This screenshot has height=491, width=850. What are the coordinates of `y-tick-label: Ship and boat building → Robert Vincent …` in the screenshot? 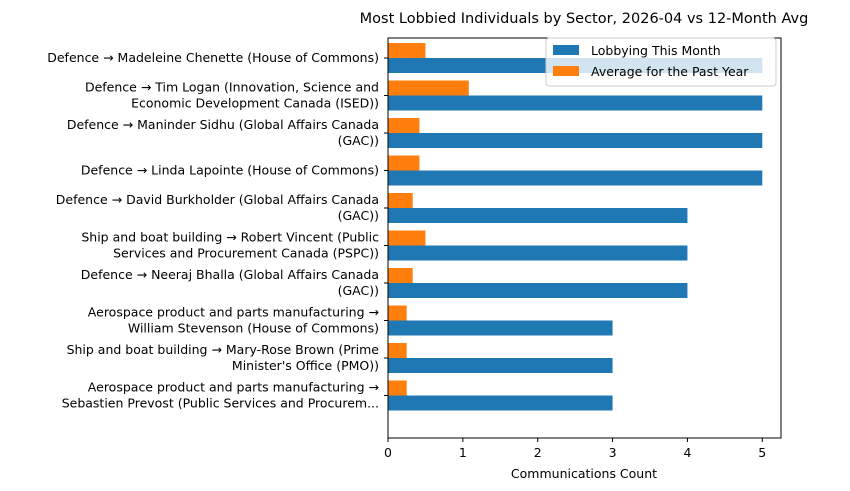 It's located at (230, 245).